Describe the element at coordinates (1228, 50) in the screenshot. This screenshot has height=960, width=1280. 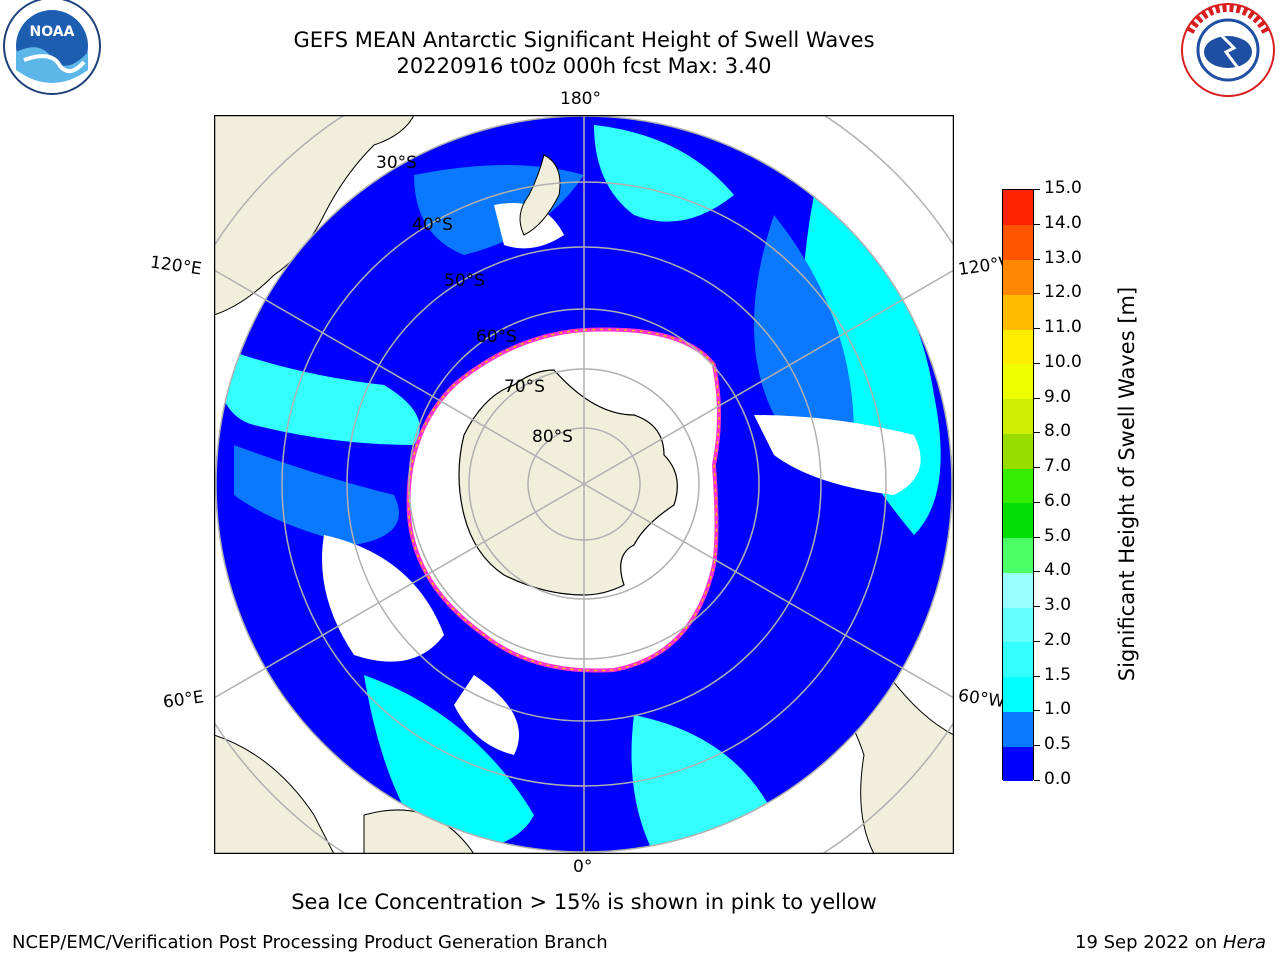
I see `nws-logo-icon` at that location.